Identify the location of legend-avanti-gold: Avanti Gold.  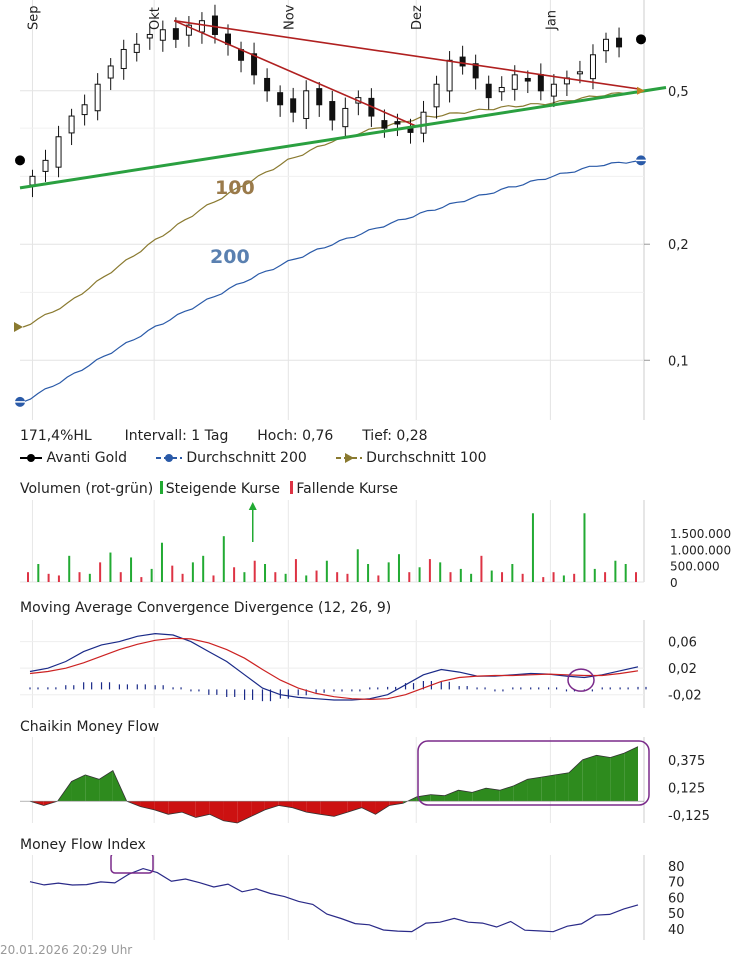
(86, 458).